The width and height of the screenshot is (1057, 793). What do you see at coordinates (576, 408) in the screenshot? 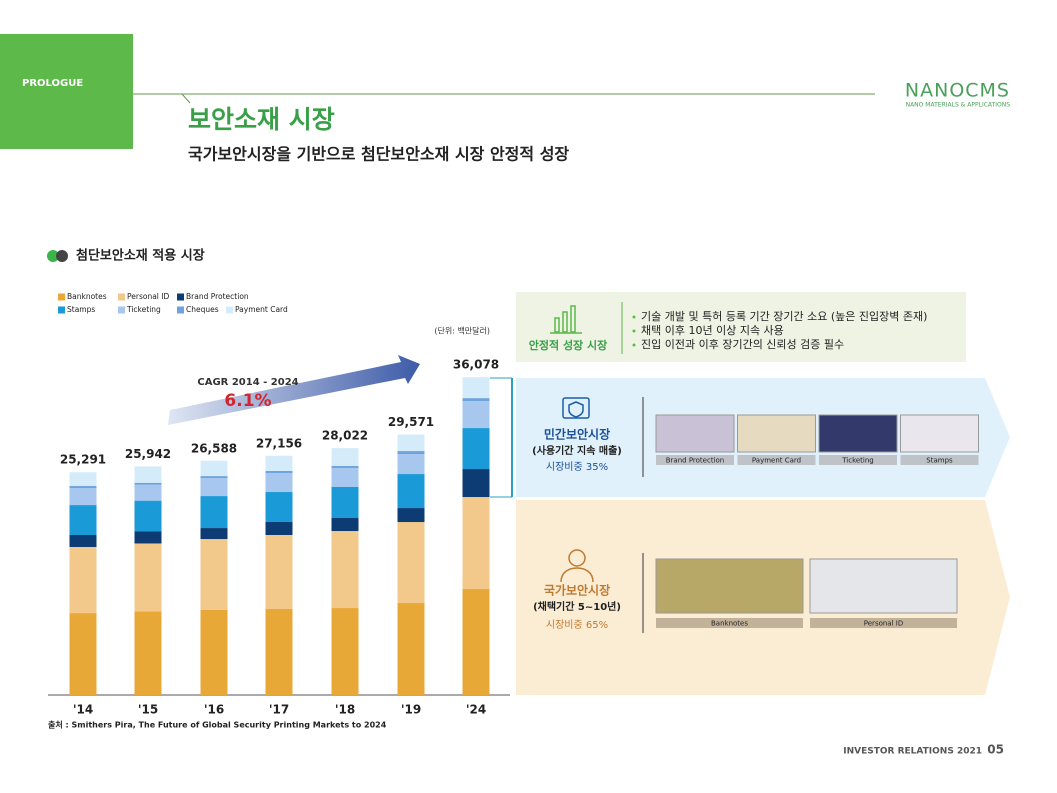
I see `private-icon` at bounding box center [576, 408].